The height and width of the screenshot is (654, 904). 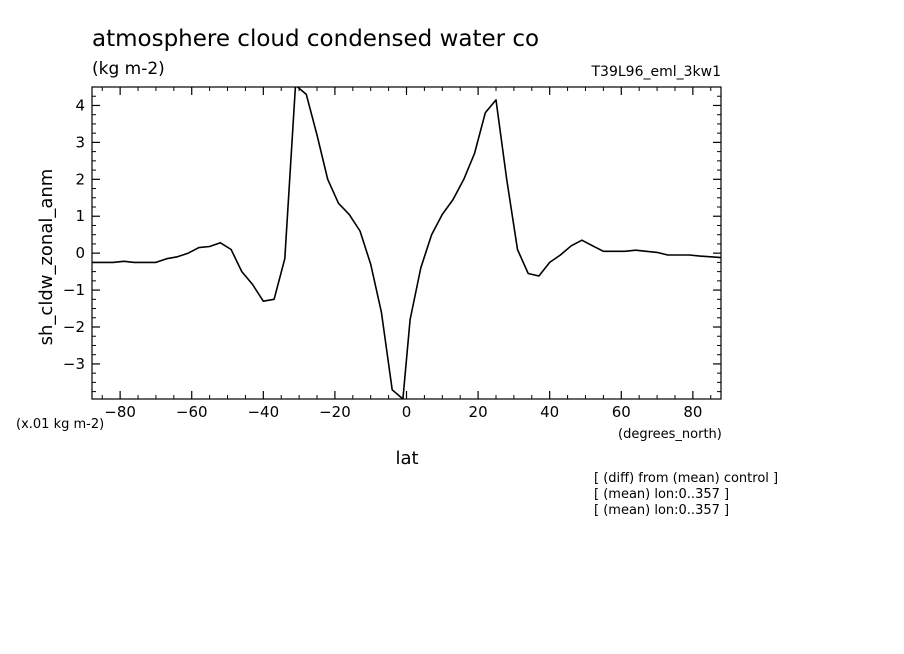 I want to click on x-tick-label: 20, so click(x=478, y=412).